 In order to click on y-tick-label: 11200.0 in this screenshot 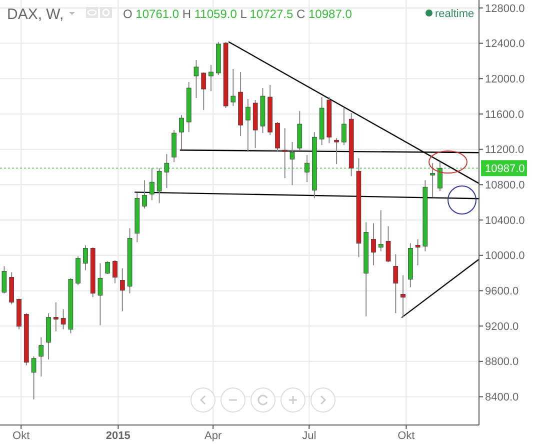, I will do `click(504, 150)`.